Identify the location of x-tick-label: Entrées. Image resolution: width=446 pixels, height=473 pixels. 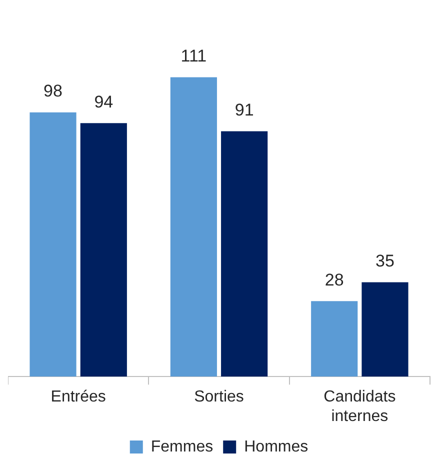
(78, 397).